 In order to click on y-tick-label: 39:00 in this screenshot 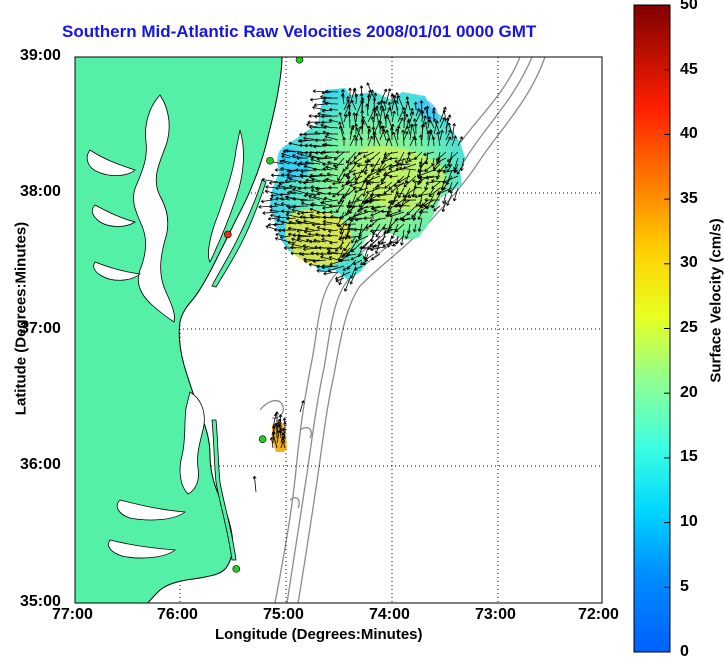, I will do `click(40, 56)`.